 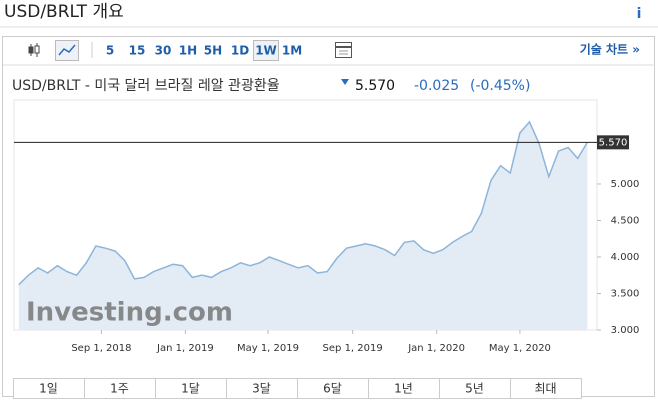 I want to click on interval-button: 30, so click(x=163, y=51).